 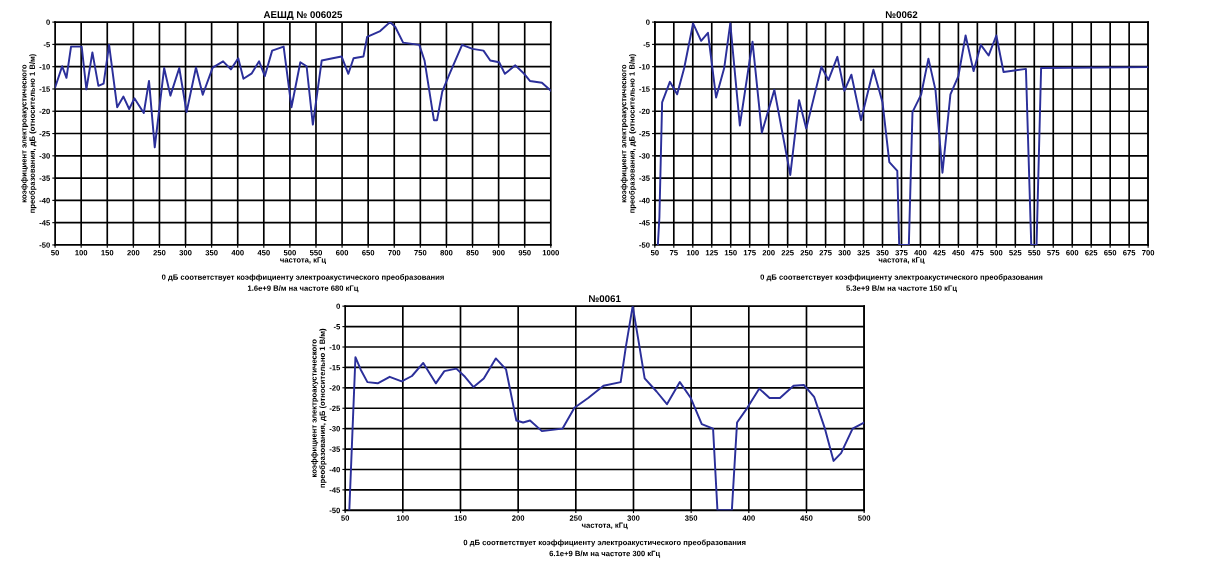 I want to click on chart-title: №0062, so click(x=901, y=15).